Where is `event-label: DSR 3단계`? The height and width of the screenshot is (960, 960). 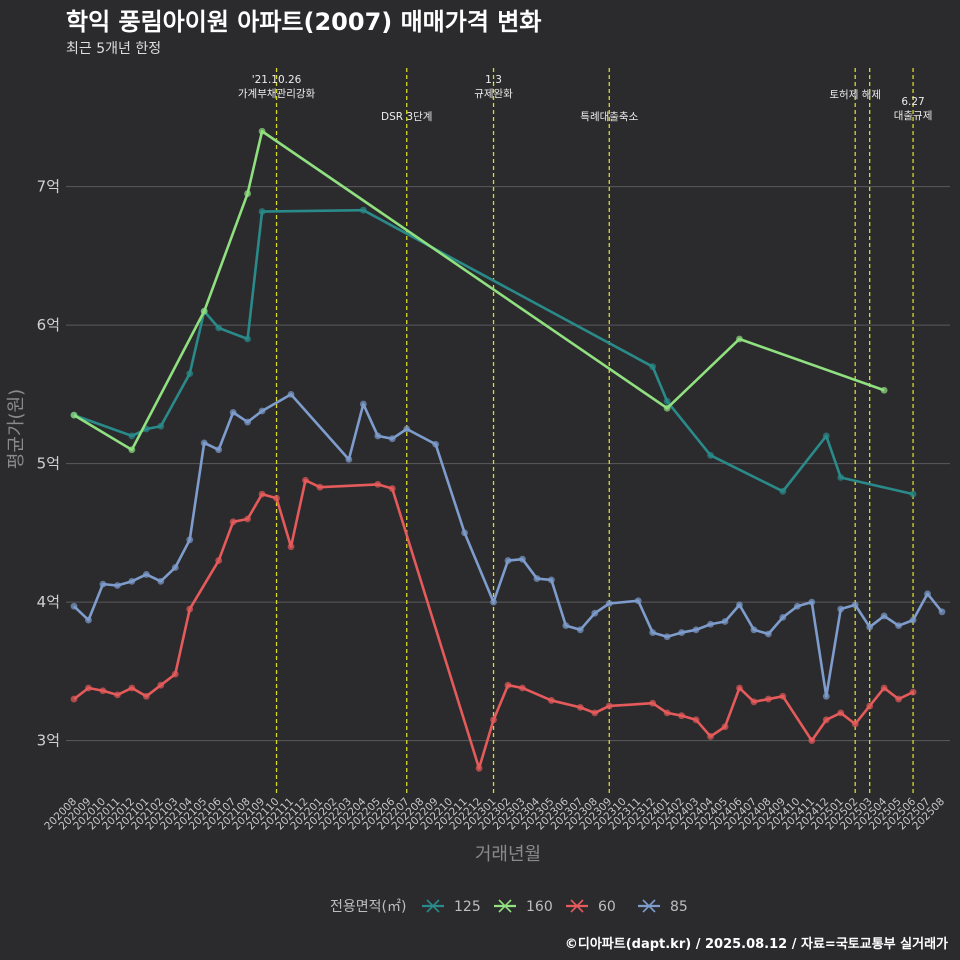
event-label: DSR 3단계 is located at coordinates (406, 117).